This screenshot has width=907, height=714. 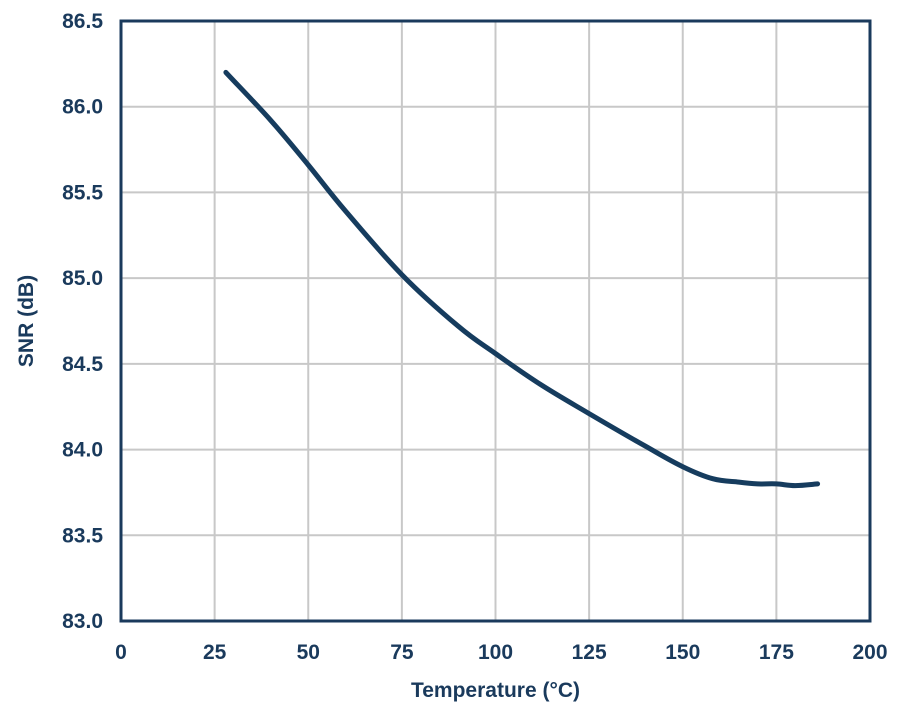 I want to click on y-tick-label: 85.0, so click(x=82, y=278).